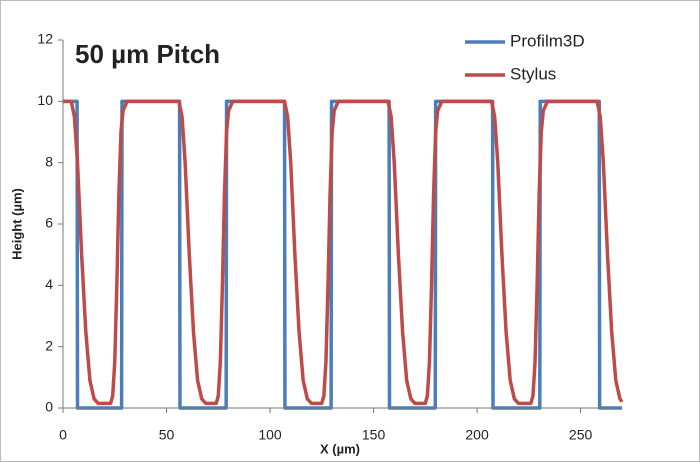 Image resolution: width=700 pixels, height=462 pixels. What do you see at coordinates (49, 345) in the screenshot?
I see `y-tick-label: 2` at bounding box center [49, 345].